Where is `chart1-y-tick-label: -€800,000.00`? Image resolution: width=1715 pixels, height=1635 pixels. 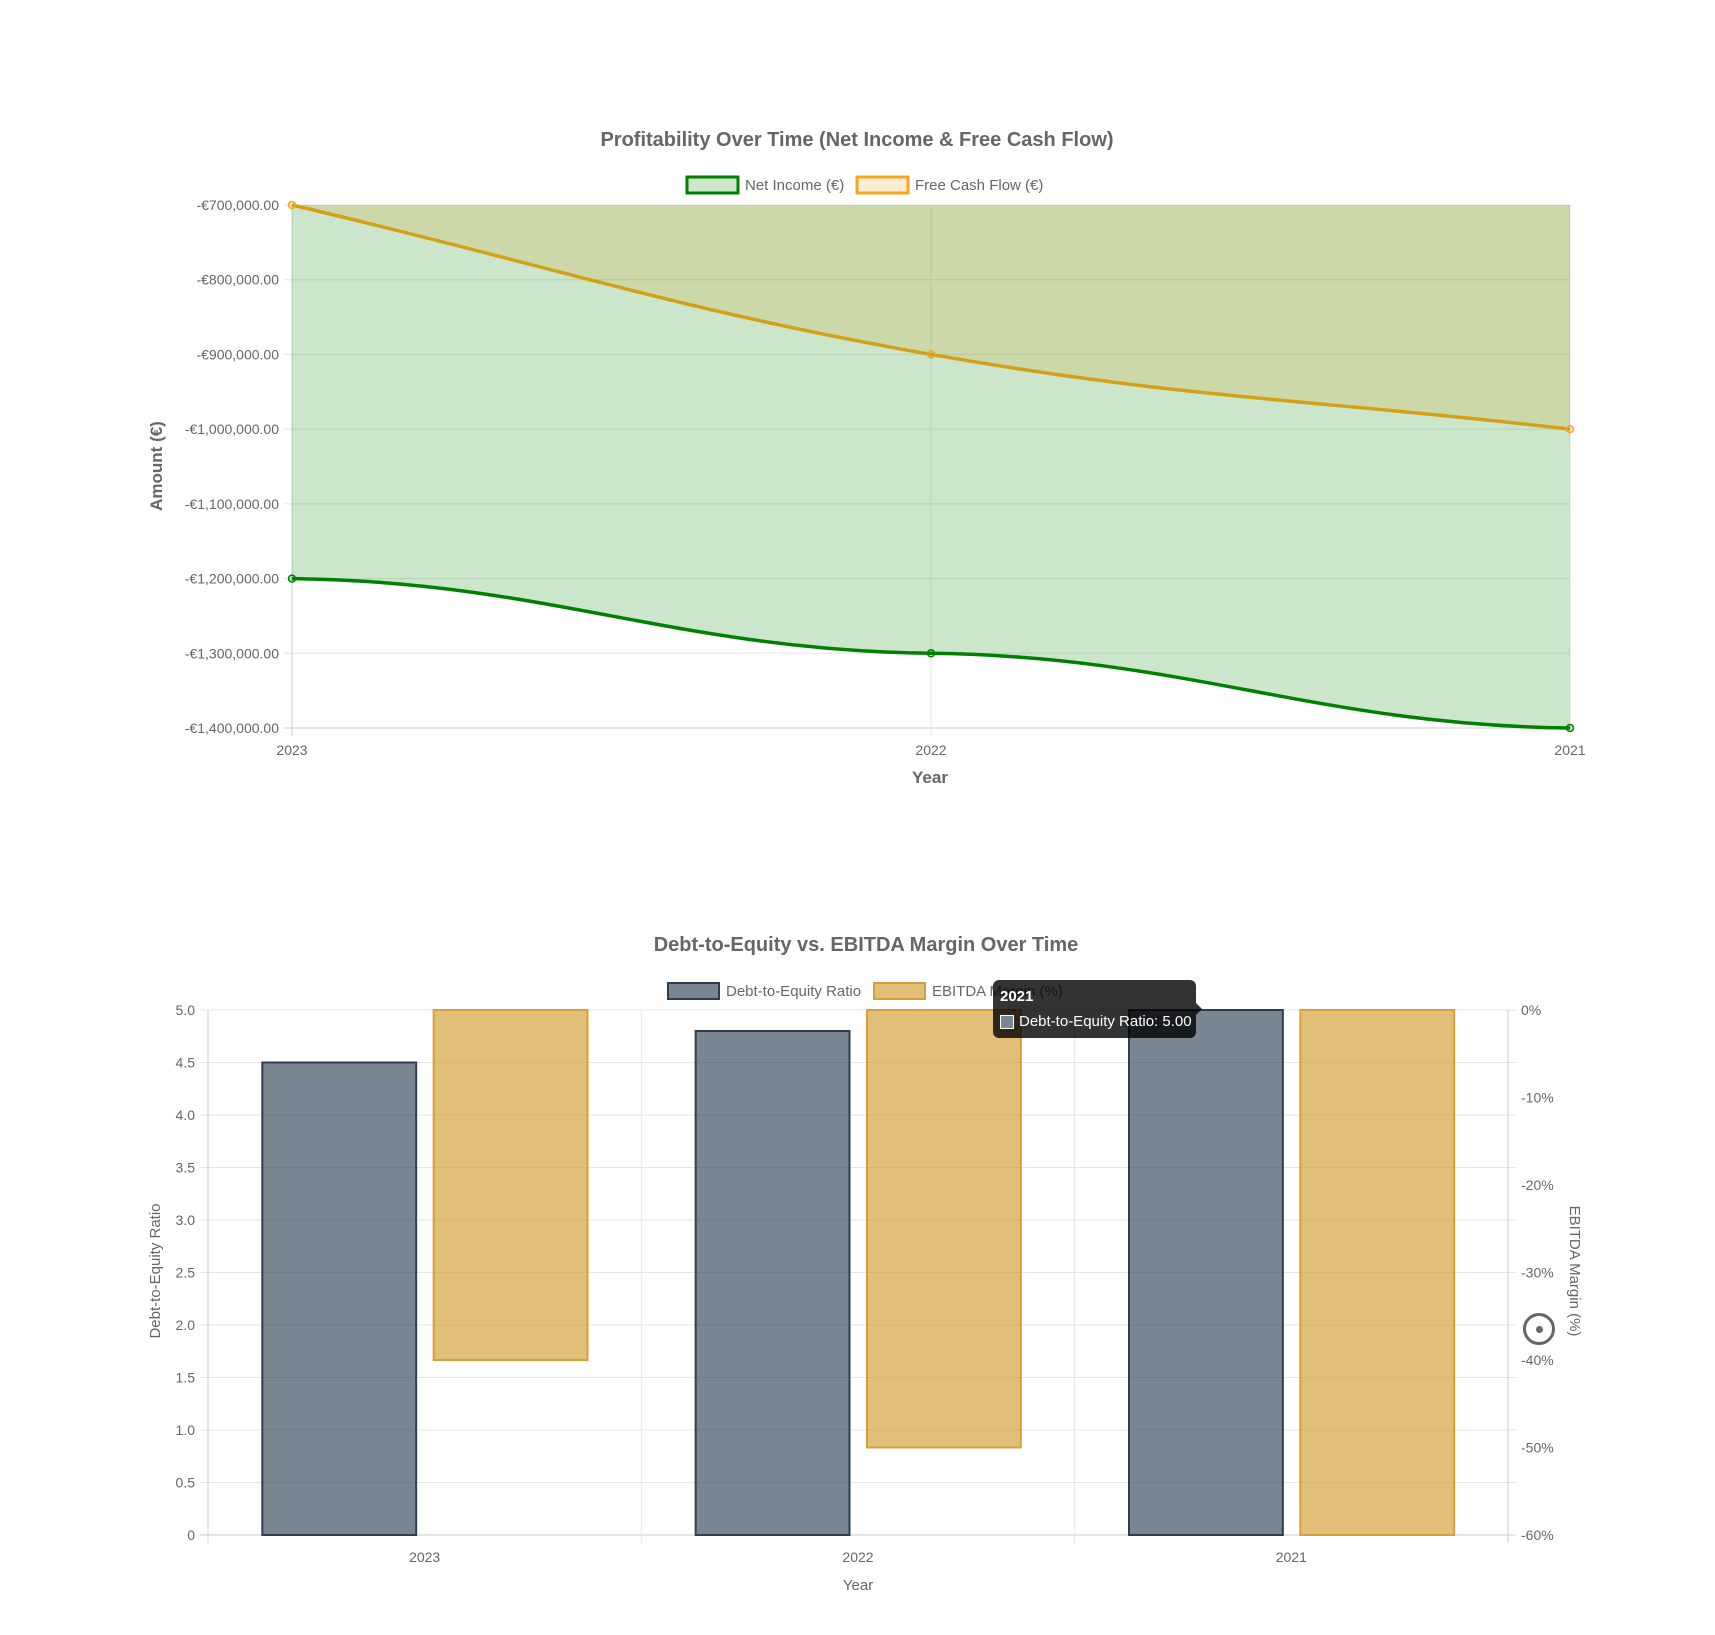
chart1-y-tick-label: -€800,000.00 is located at coordinates (237, 280).